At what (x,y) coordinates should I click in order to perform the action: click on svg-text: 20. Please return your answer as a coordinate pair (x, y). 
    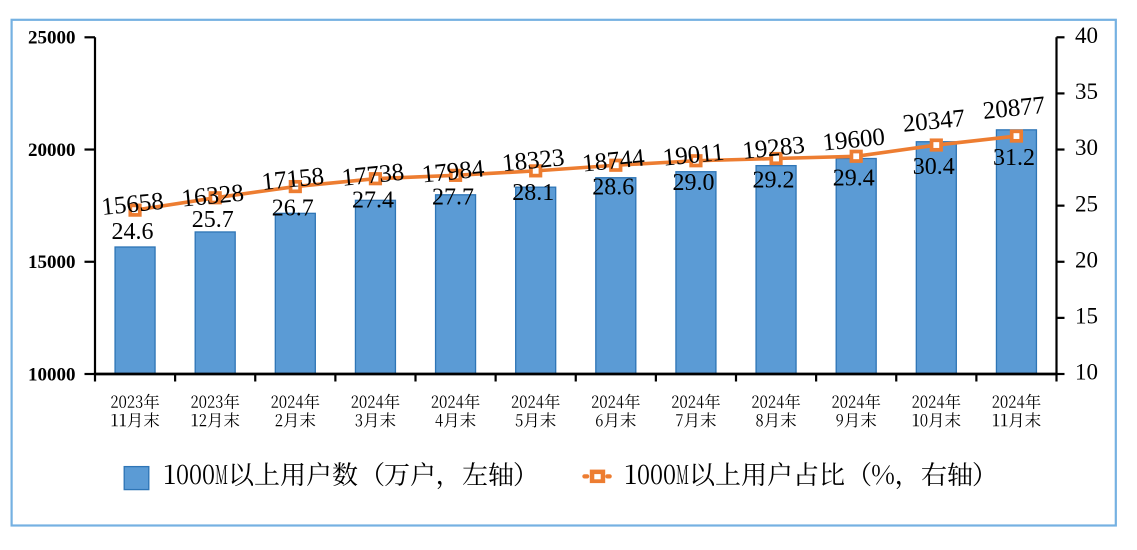
    Looking at the image, I should click on (1086, 259).